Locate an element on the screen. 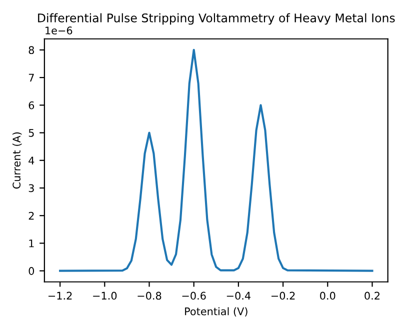 The height and width of the screenshot is (324, 404). x-tick-label: −0.8 is located at coordinates (150, 296).